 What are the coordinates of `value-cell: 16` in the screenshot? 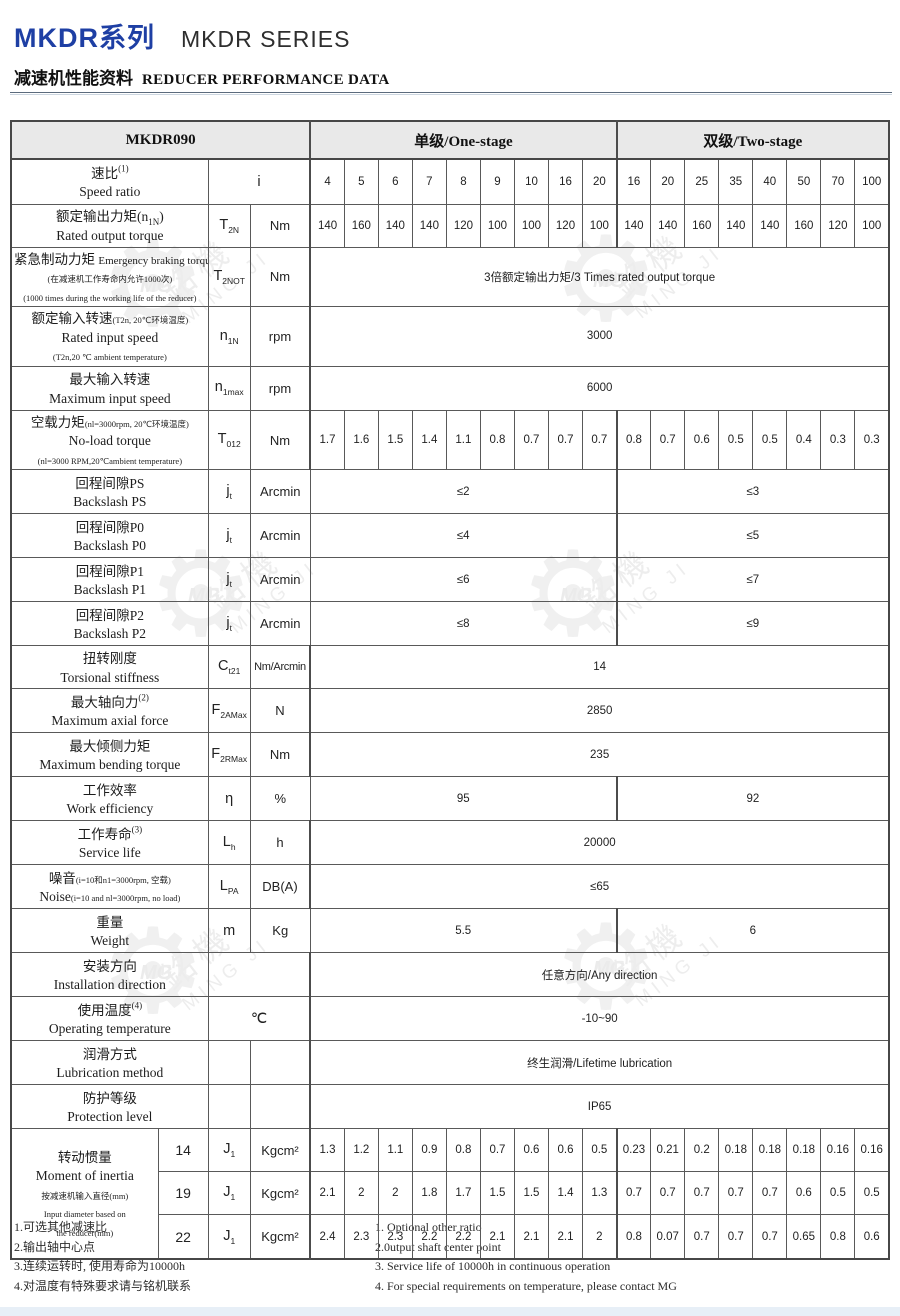 It's located at (633, 181).